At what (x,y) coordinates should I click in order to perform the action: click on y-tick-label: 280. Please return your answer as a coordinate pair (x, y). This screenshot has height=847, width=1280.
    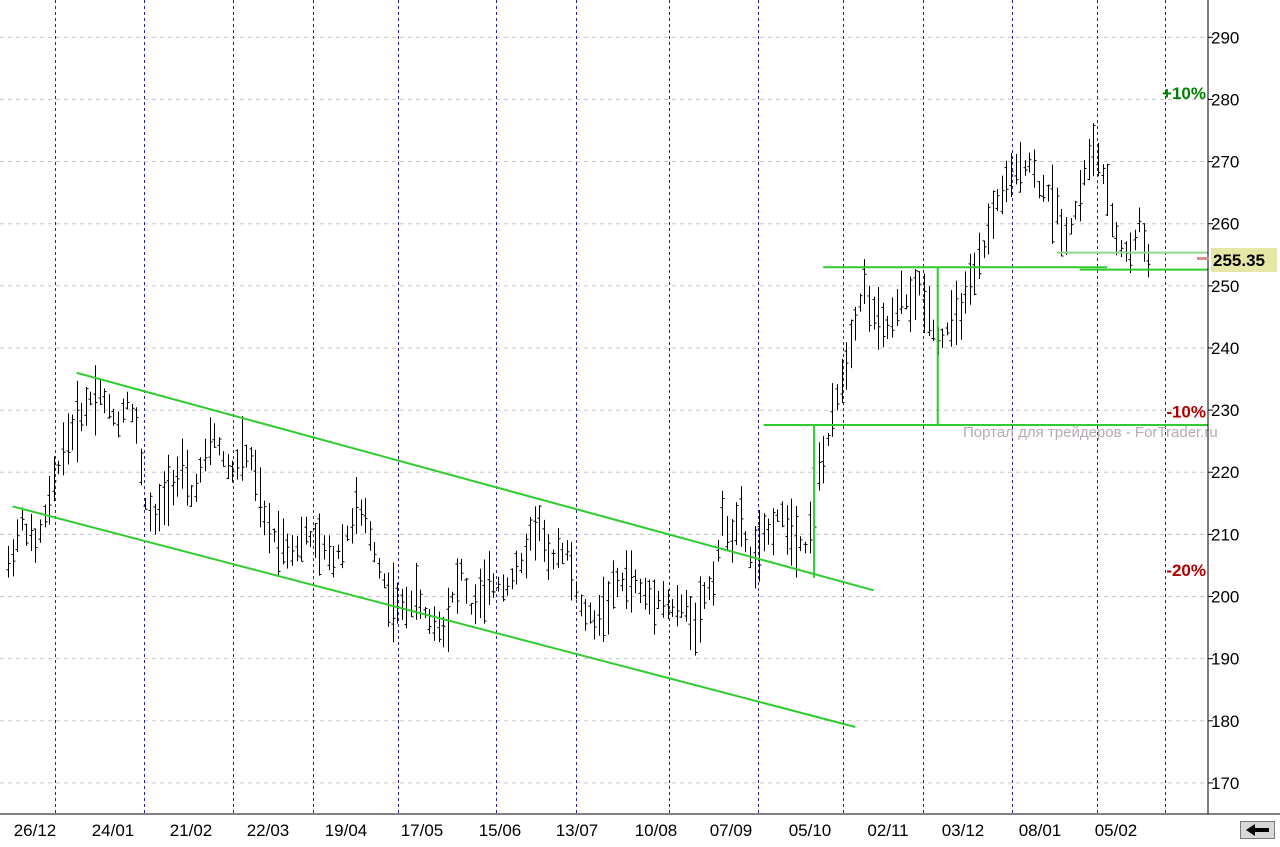
    Looking at the image, I should click on (1225, 99).